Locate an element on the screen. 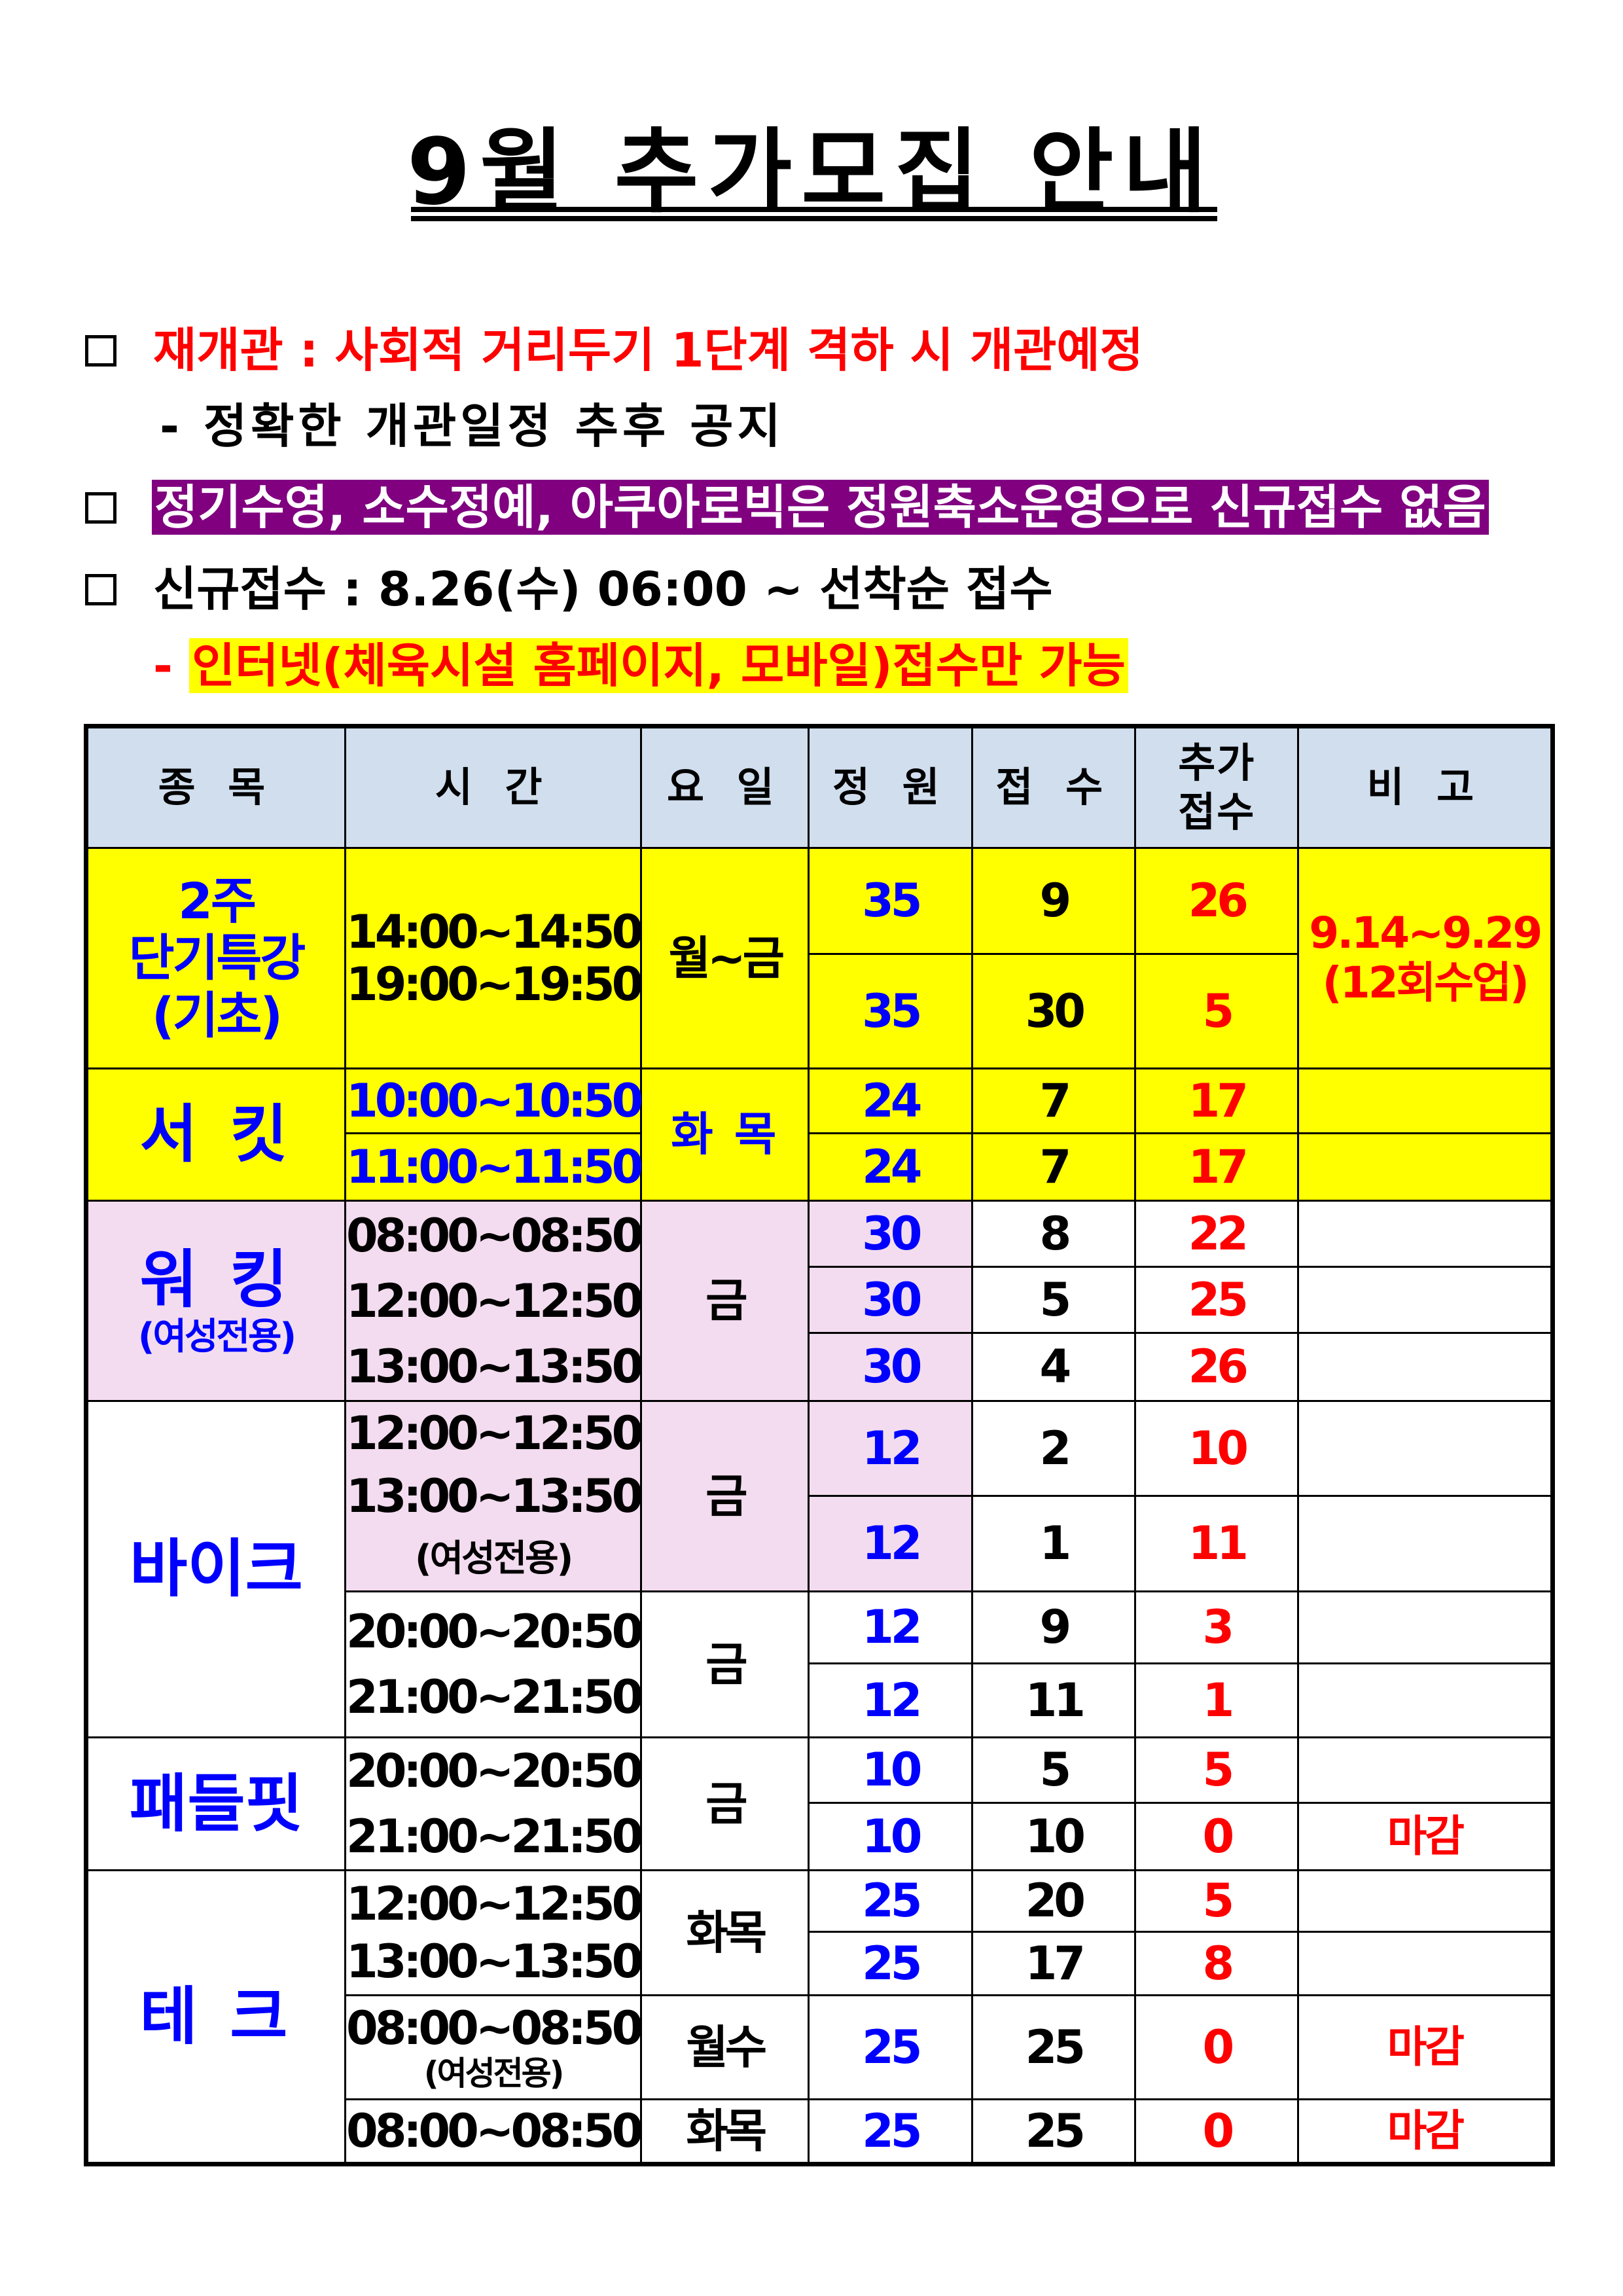  table-row: 패들핏 20:00~20:50 21:00~21:50 금 10 5 5 is located at coordinates (820, 1803).